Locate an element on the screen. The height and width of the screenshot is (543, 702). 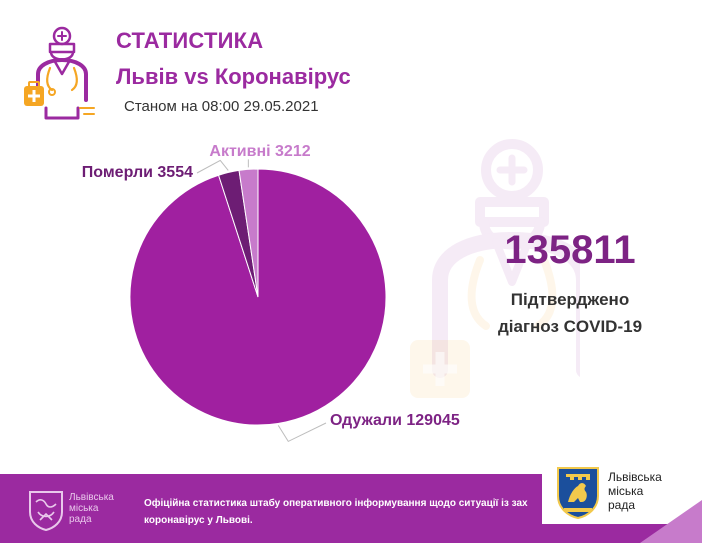
confirmed-caption-line1: Підтверджено is located at coordinates (570, 299).